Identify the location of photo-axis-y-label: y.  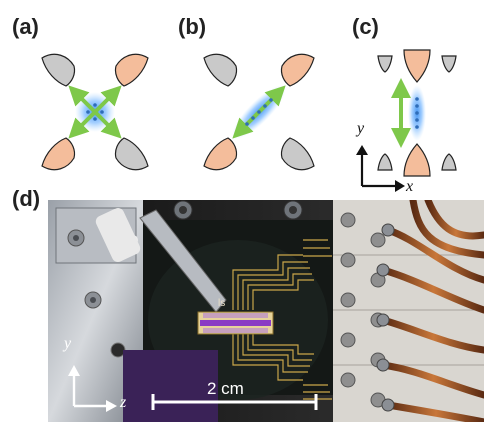
(67, 344).